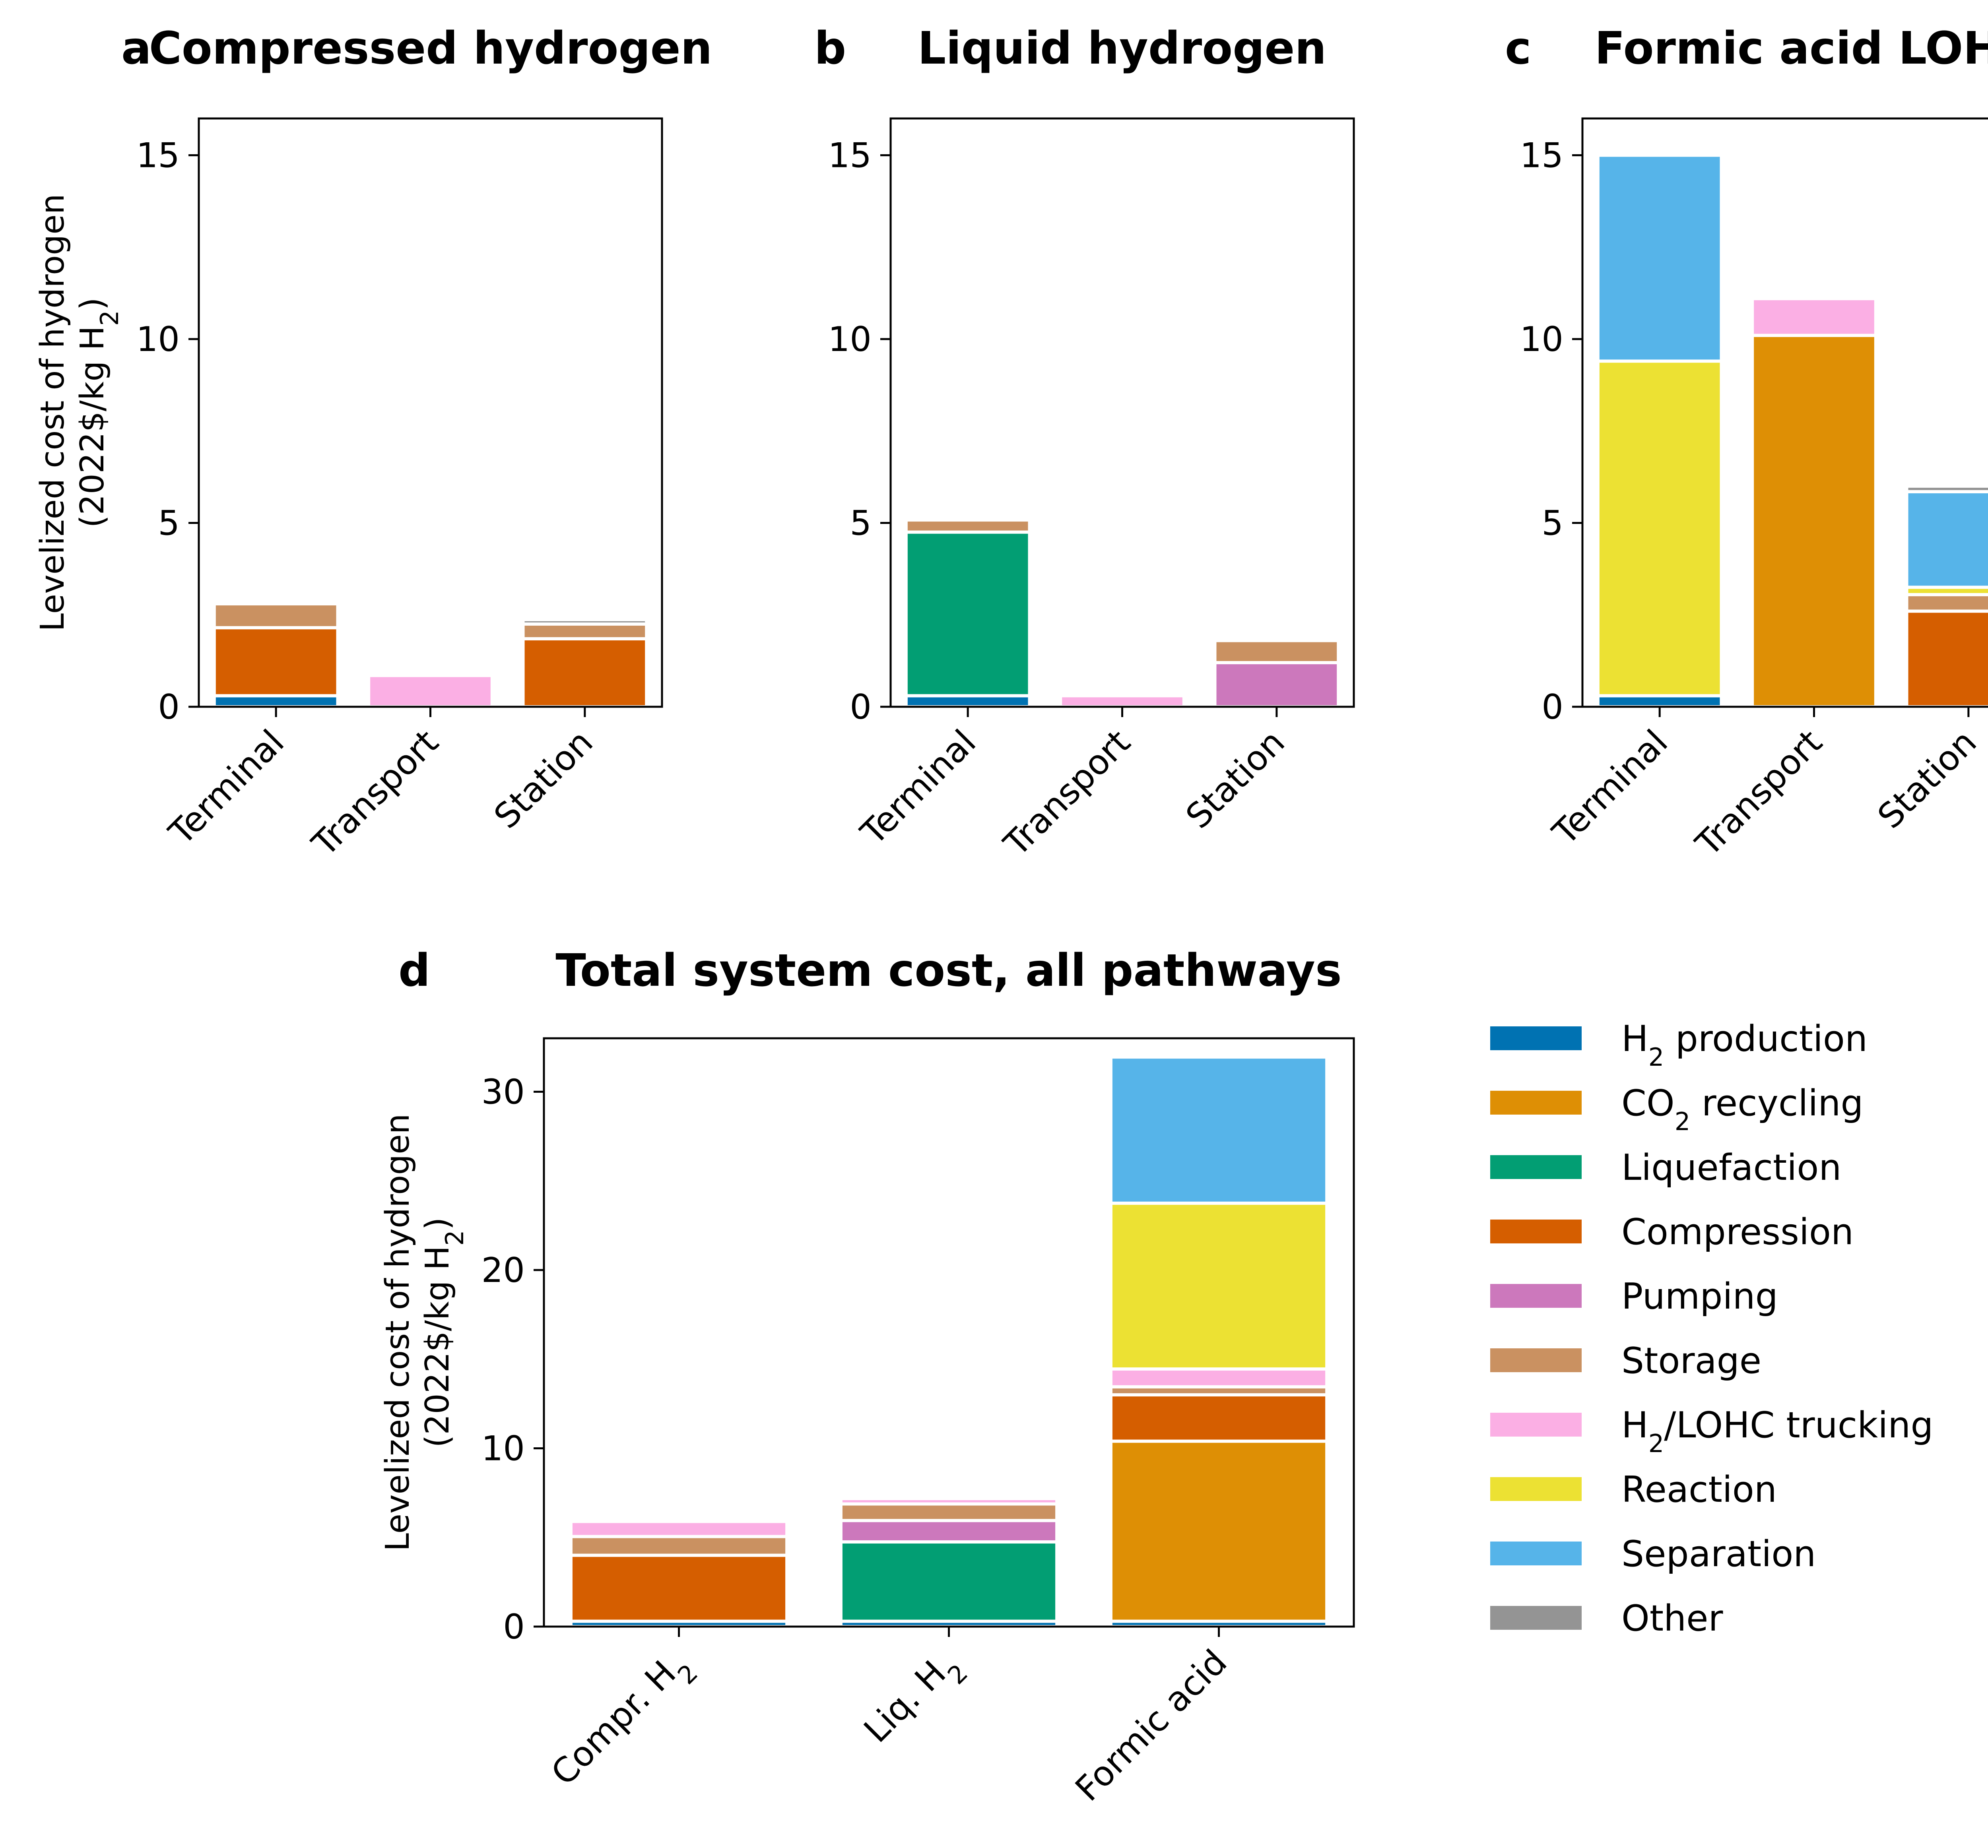 This screenshot has width=1988, height=1848. Describe the element at coordinates (948, 971) in the screenshot. I see `panel-title: Total system cost, all pathways` at that location.